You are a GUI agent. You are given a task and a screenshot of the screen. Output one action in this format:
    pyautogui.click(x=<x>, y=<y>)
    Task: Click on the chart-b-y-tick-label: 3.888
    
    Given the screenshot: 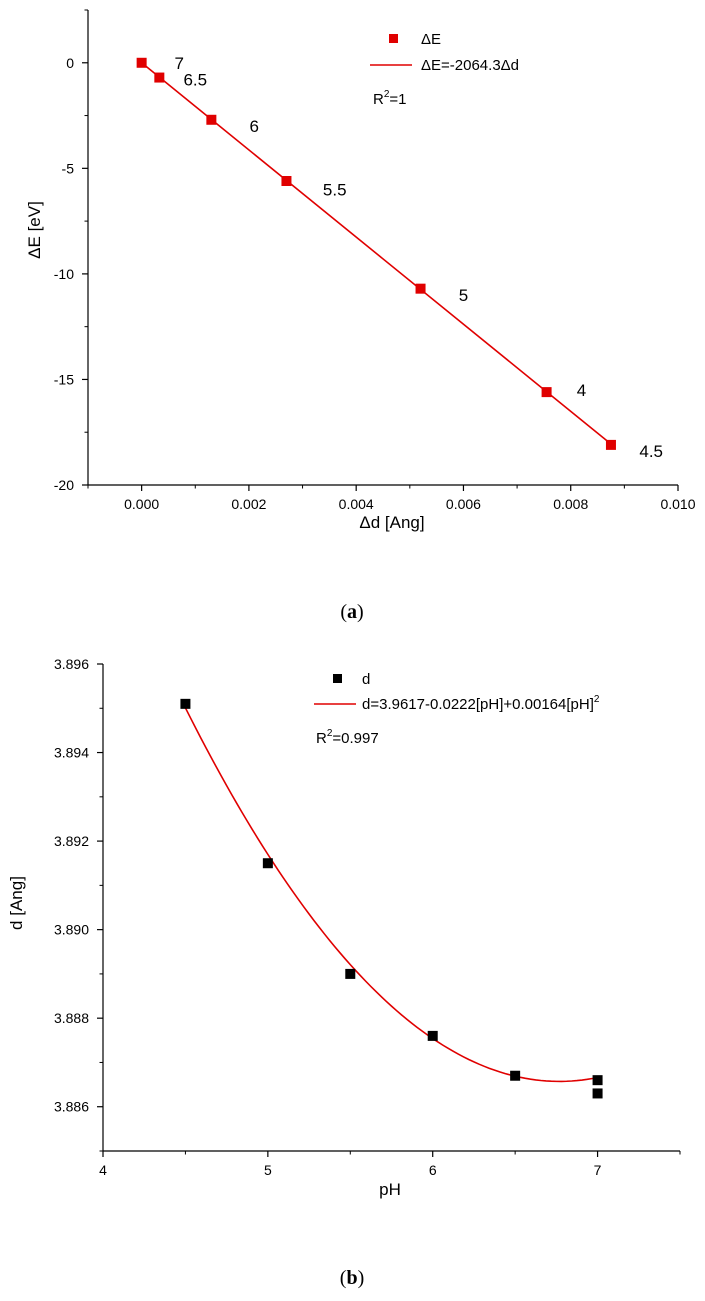 What is the action you would take?
    pyautogui.click(x=71, y=1018)
    